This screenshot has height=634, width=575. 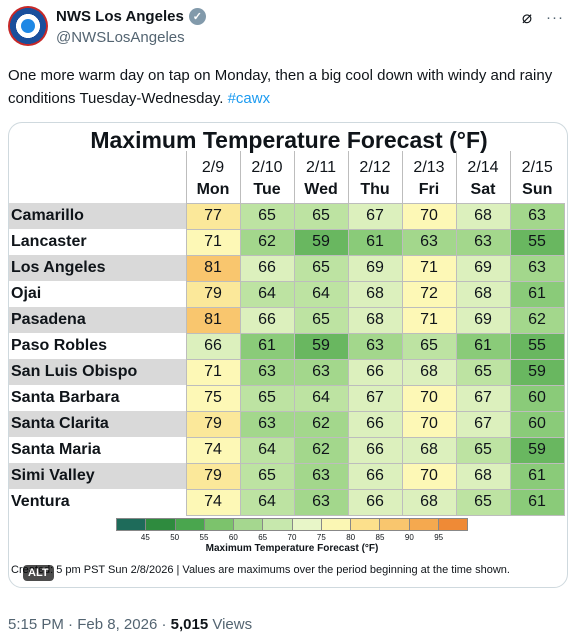 I want to click on legend-tick-label: 70, so click(x=292, y=537).